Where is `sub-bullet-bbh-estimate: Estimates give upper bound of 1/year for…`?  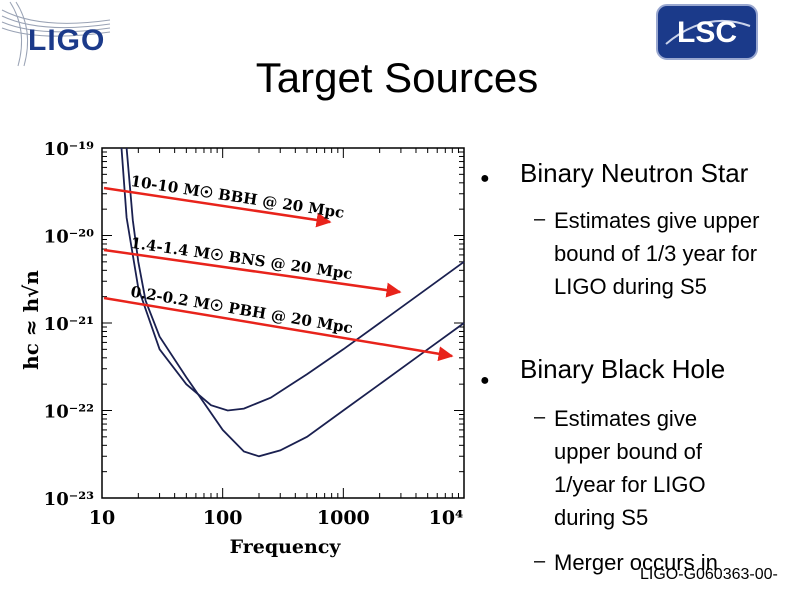 sub-bullet-bbh-estimate: Estimates give upper bound of 1/year for… is located at coordinates (630, 468).